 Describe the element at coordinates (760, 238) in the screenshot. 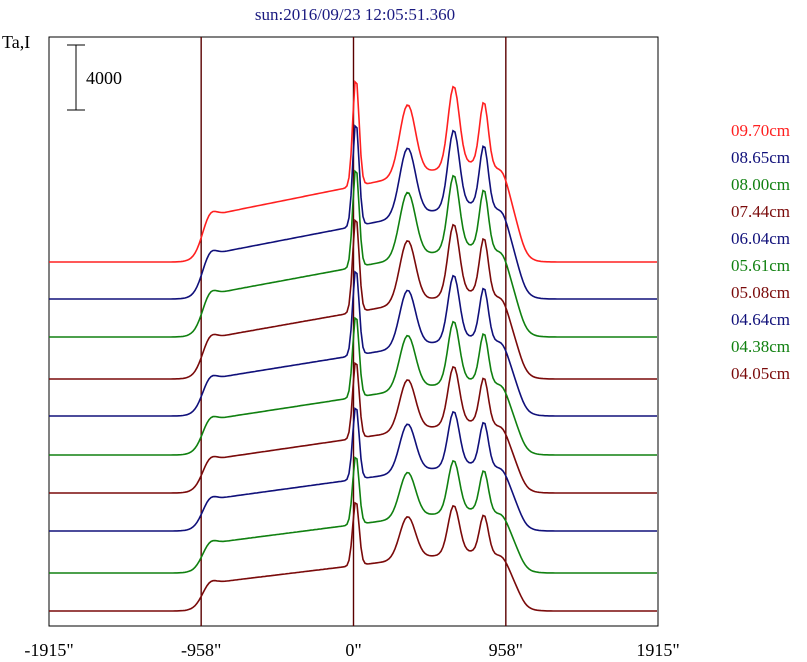

I see `legend-entry: 06.04cm` at that location.